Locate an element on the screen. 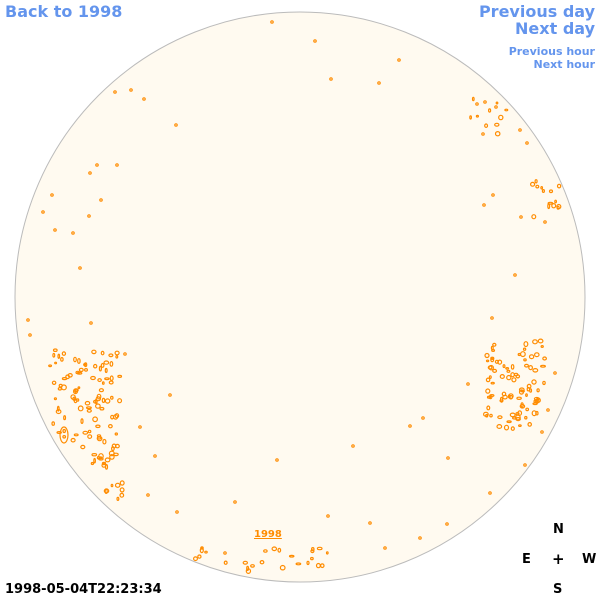  previous-hour-link: Previous hour is located at coordinates (551, 51).